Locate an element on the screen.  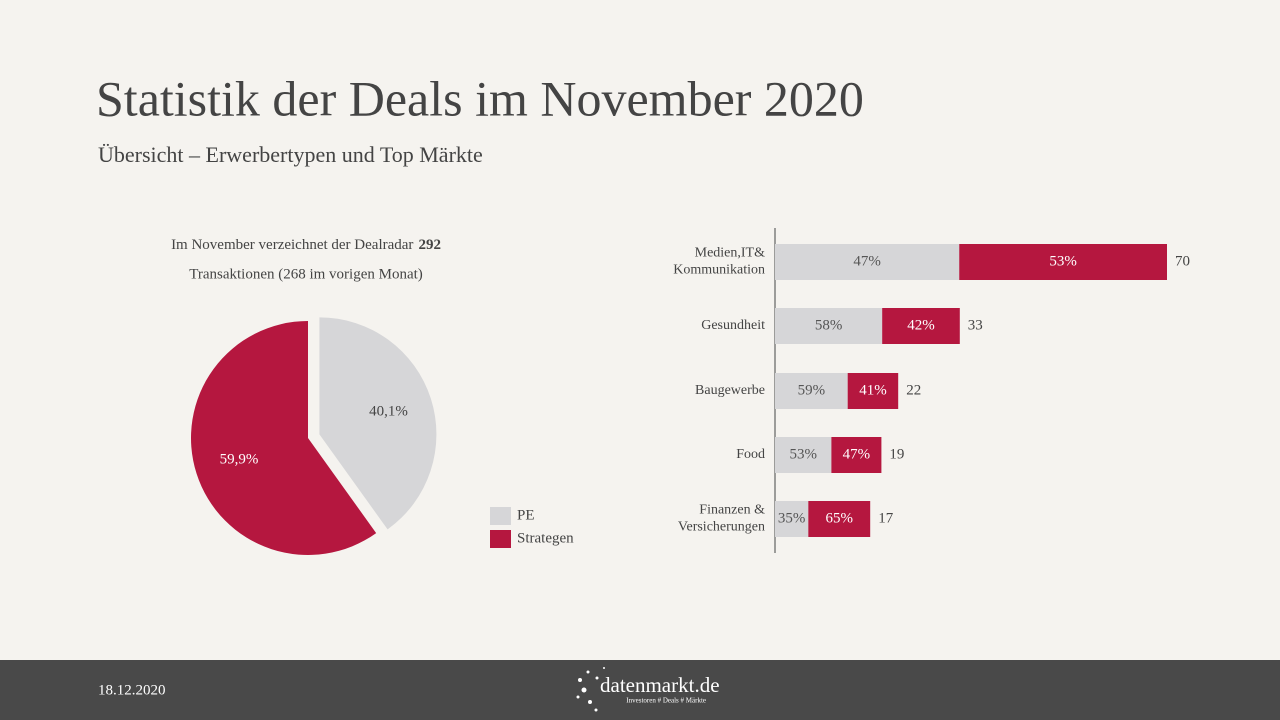
category-label: Baugewerbe is located at coordinates (730, 390).